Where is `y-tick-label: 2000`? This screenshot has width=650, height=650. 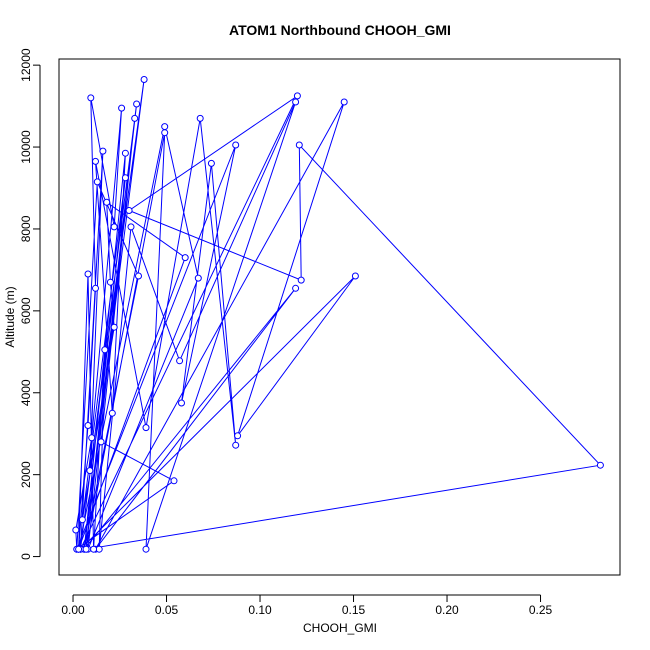 y-tick-label: 2000 is located at coordinates (26, 474).